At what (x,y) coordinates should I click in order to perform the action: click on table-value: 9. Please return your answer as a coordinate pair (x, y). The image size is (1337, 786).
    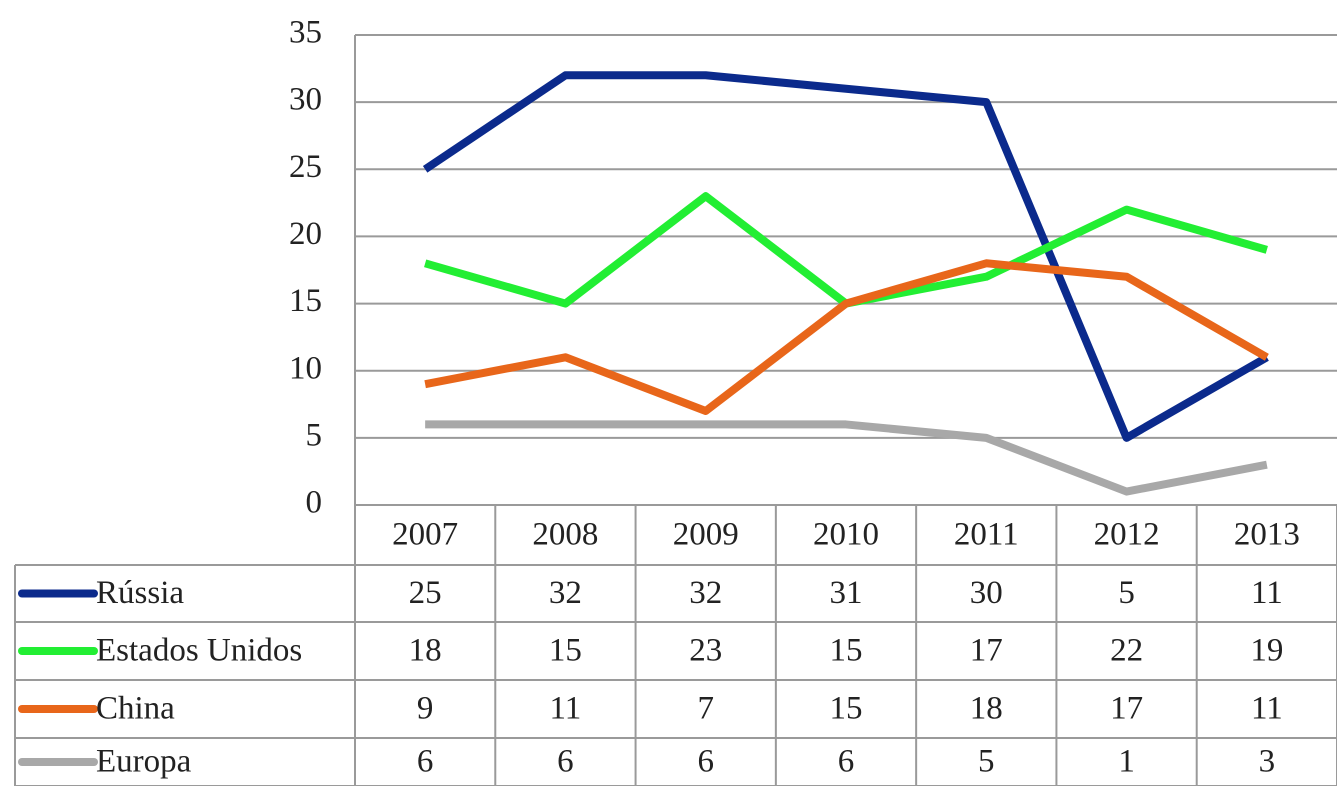
    Looking at the image, I should click on (425, 709).